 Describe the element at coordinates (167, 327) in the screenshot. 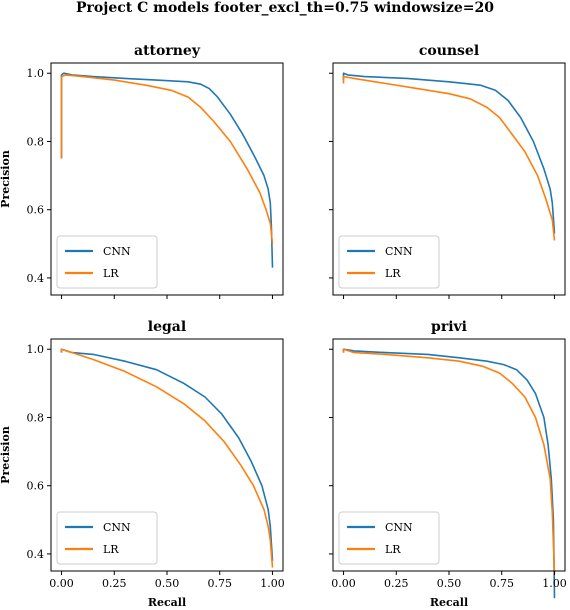

I see `subplot-title: legal` at that location.